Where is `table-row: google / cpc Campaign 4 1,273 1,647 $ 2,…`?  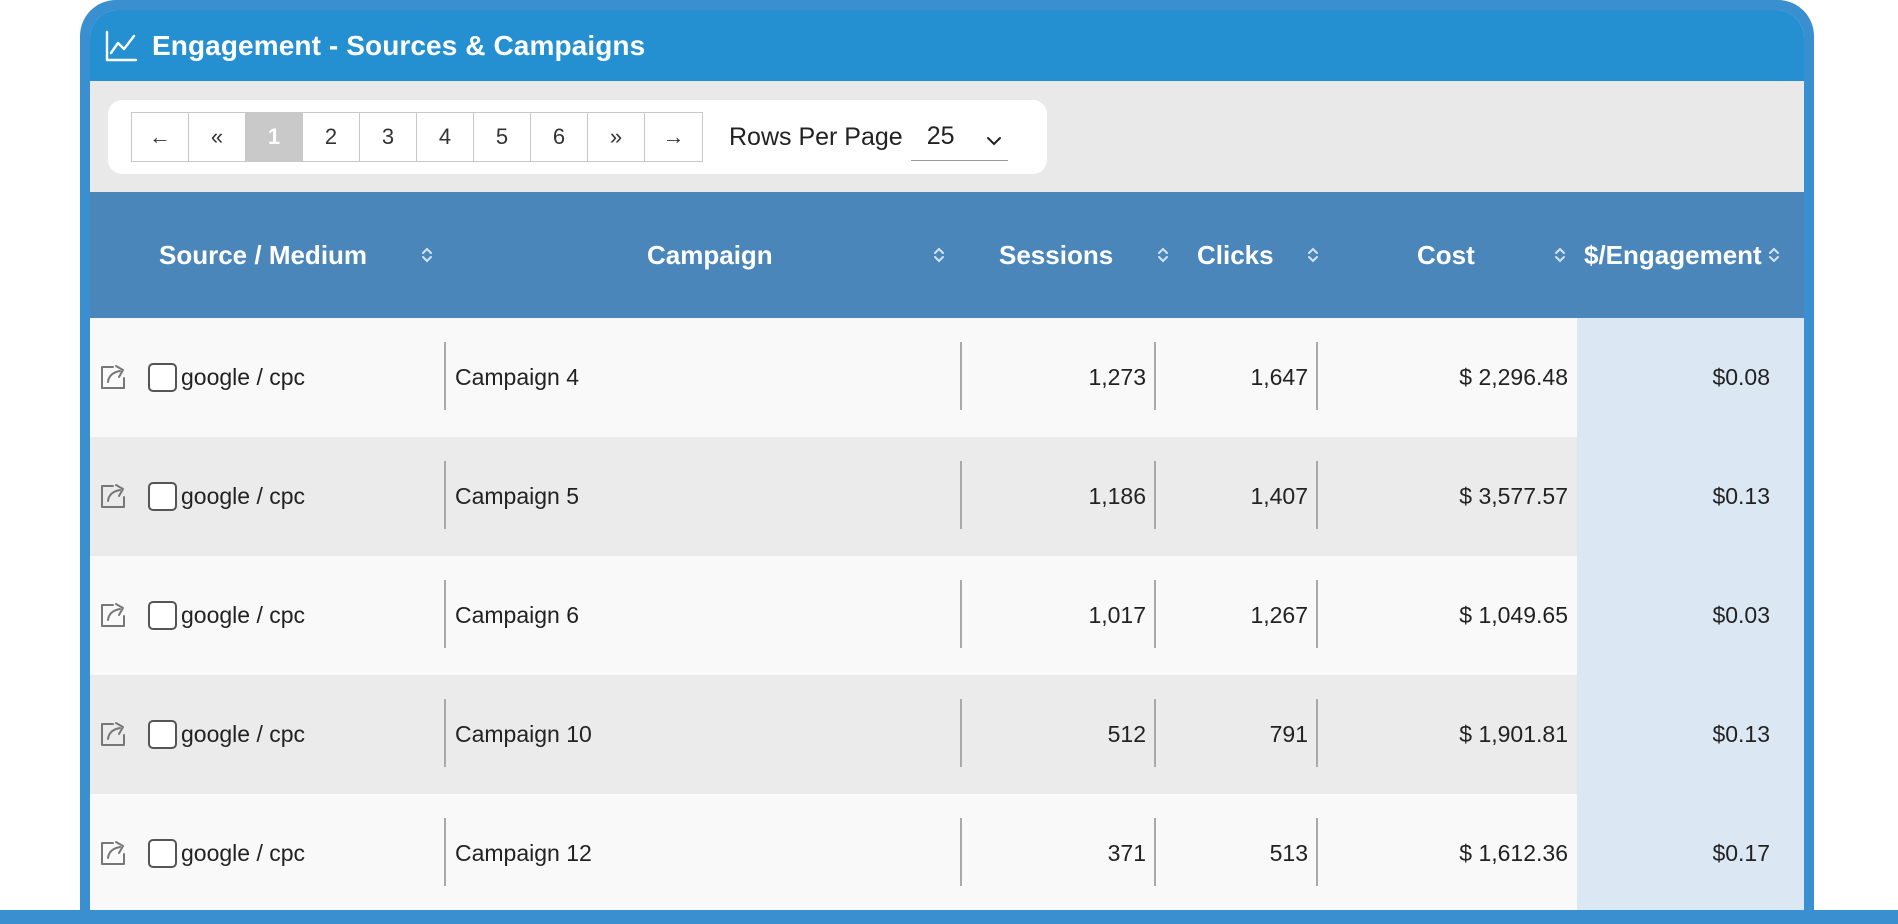
table-row: google / cpc Campaign 4 1,273 1,647 $ 2,… is located at coordinates (947, 377).